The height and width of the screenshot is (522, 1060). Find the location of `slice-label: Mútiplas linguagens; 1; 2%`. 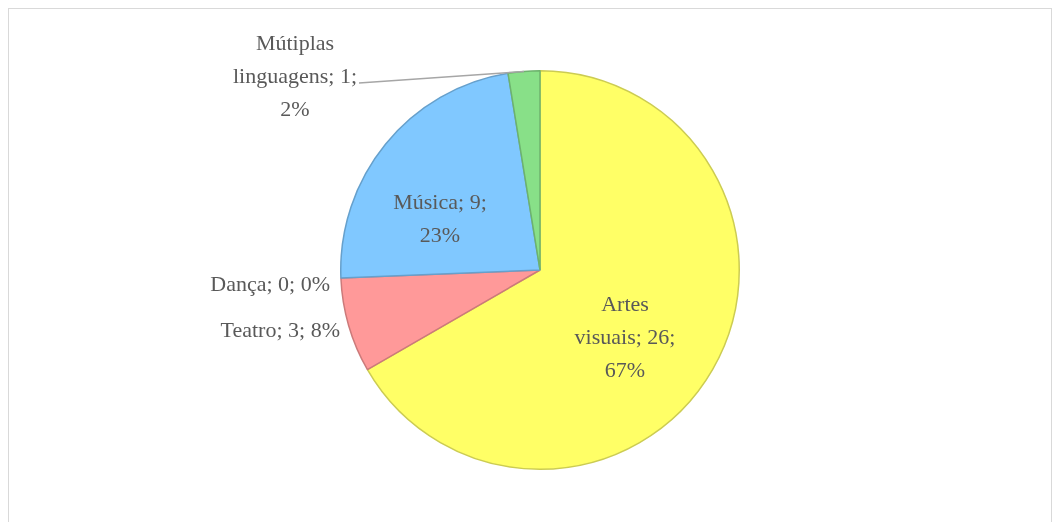

slice-label: Mútiplas linguagens; 1; 2% is located at coordinates (295, 75).